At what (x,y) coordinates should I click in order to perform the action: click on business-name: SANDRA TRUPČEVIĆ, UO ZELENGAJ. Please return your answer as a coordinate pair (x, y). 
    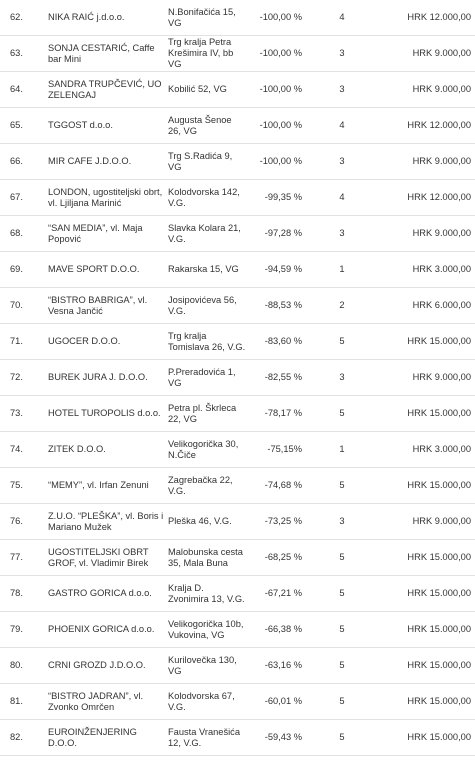
    Looking at the image, I should click on (106, 89).